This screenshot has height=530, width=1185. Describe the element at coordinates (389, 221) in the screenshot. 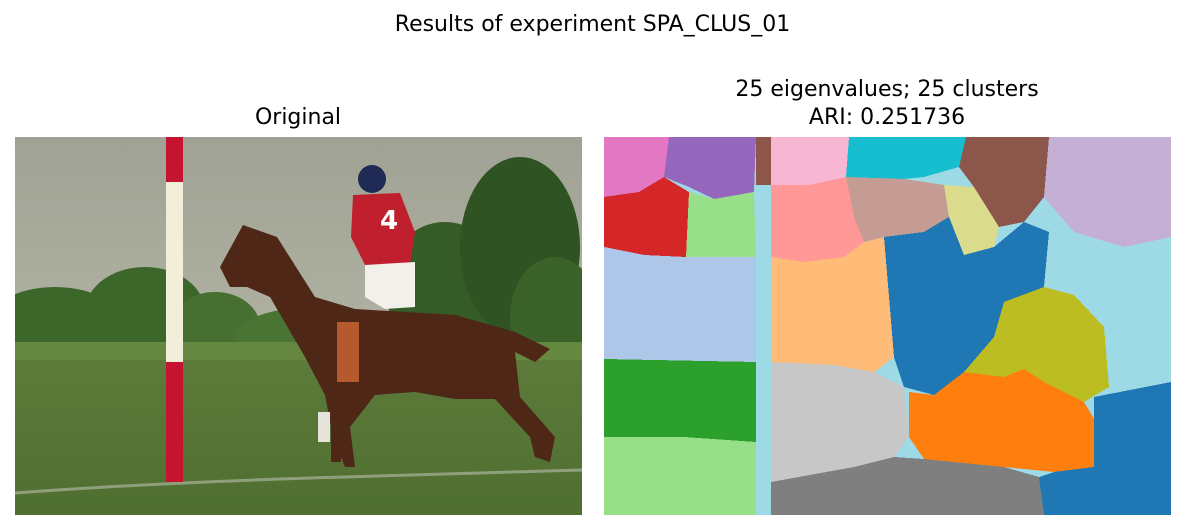

I see `svg-text: 4` at that location.